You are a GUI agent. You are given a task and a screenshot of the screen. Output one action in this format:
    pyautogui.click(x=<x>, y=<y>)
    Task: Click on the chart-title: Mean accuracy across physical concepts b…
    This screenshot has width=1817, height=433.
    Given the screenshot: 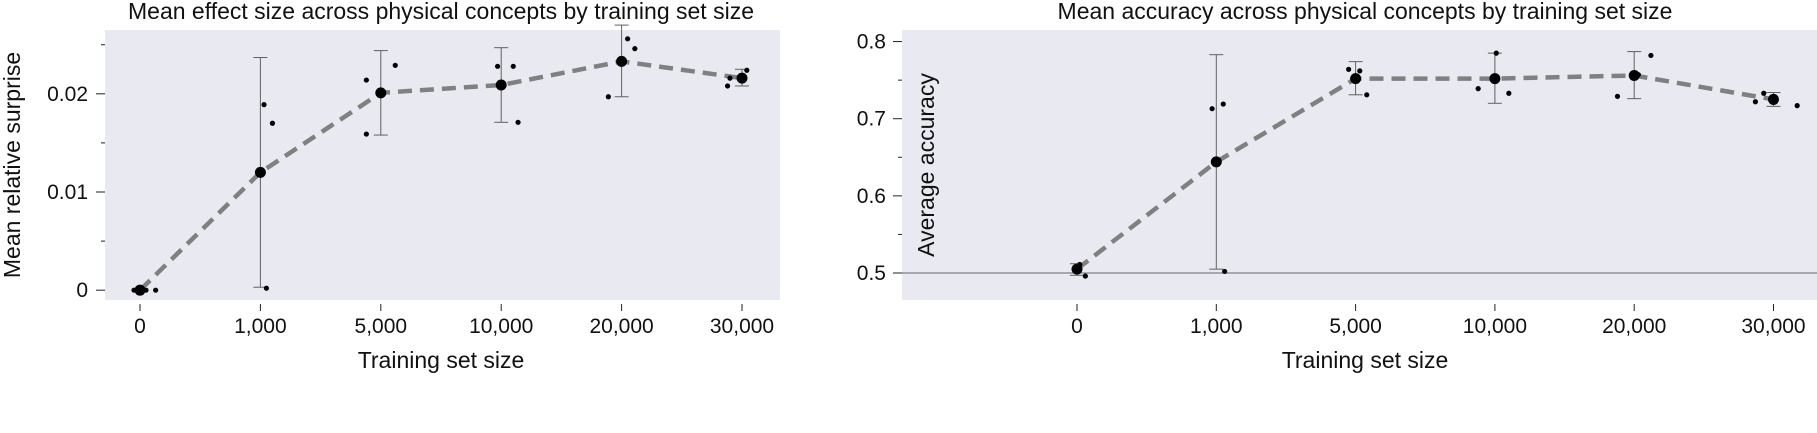 What is the action you would take?
    pyautogui.click(x=1365, y=12)
    